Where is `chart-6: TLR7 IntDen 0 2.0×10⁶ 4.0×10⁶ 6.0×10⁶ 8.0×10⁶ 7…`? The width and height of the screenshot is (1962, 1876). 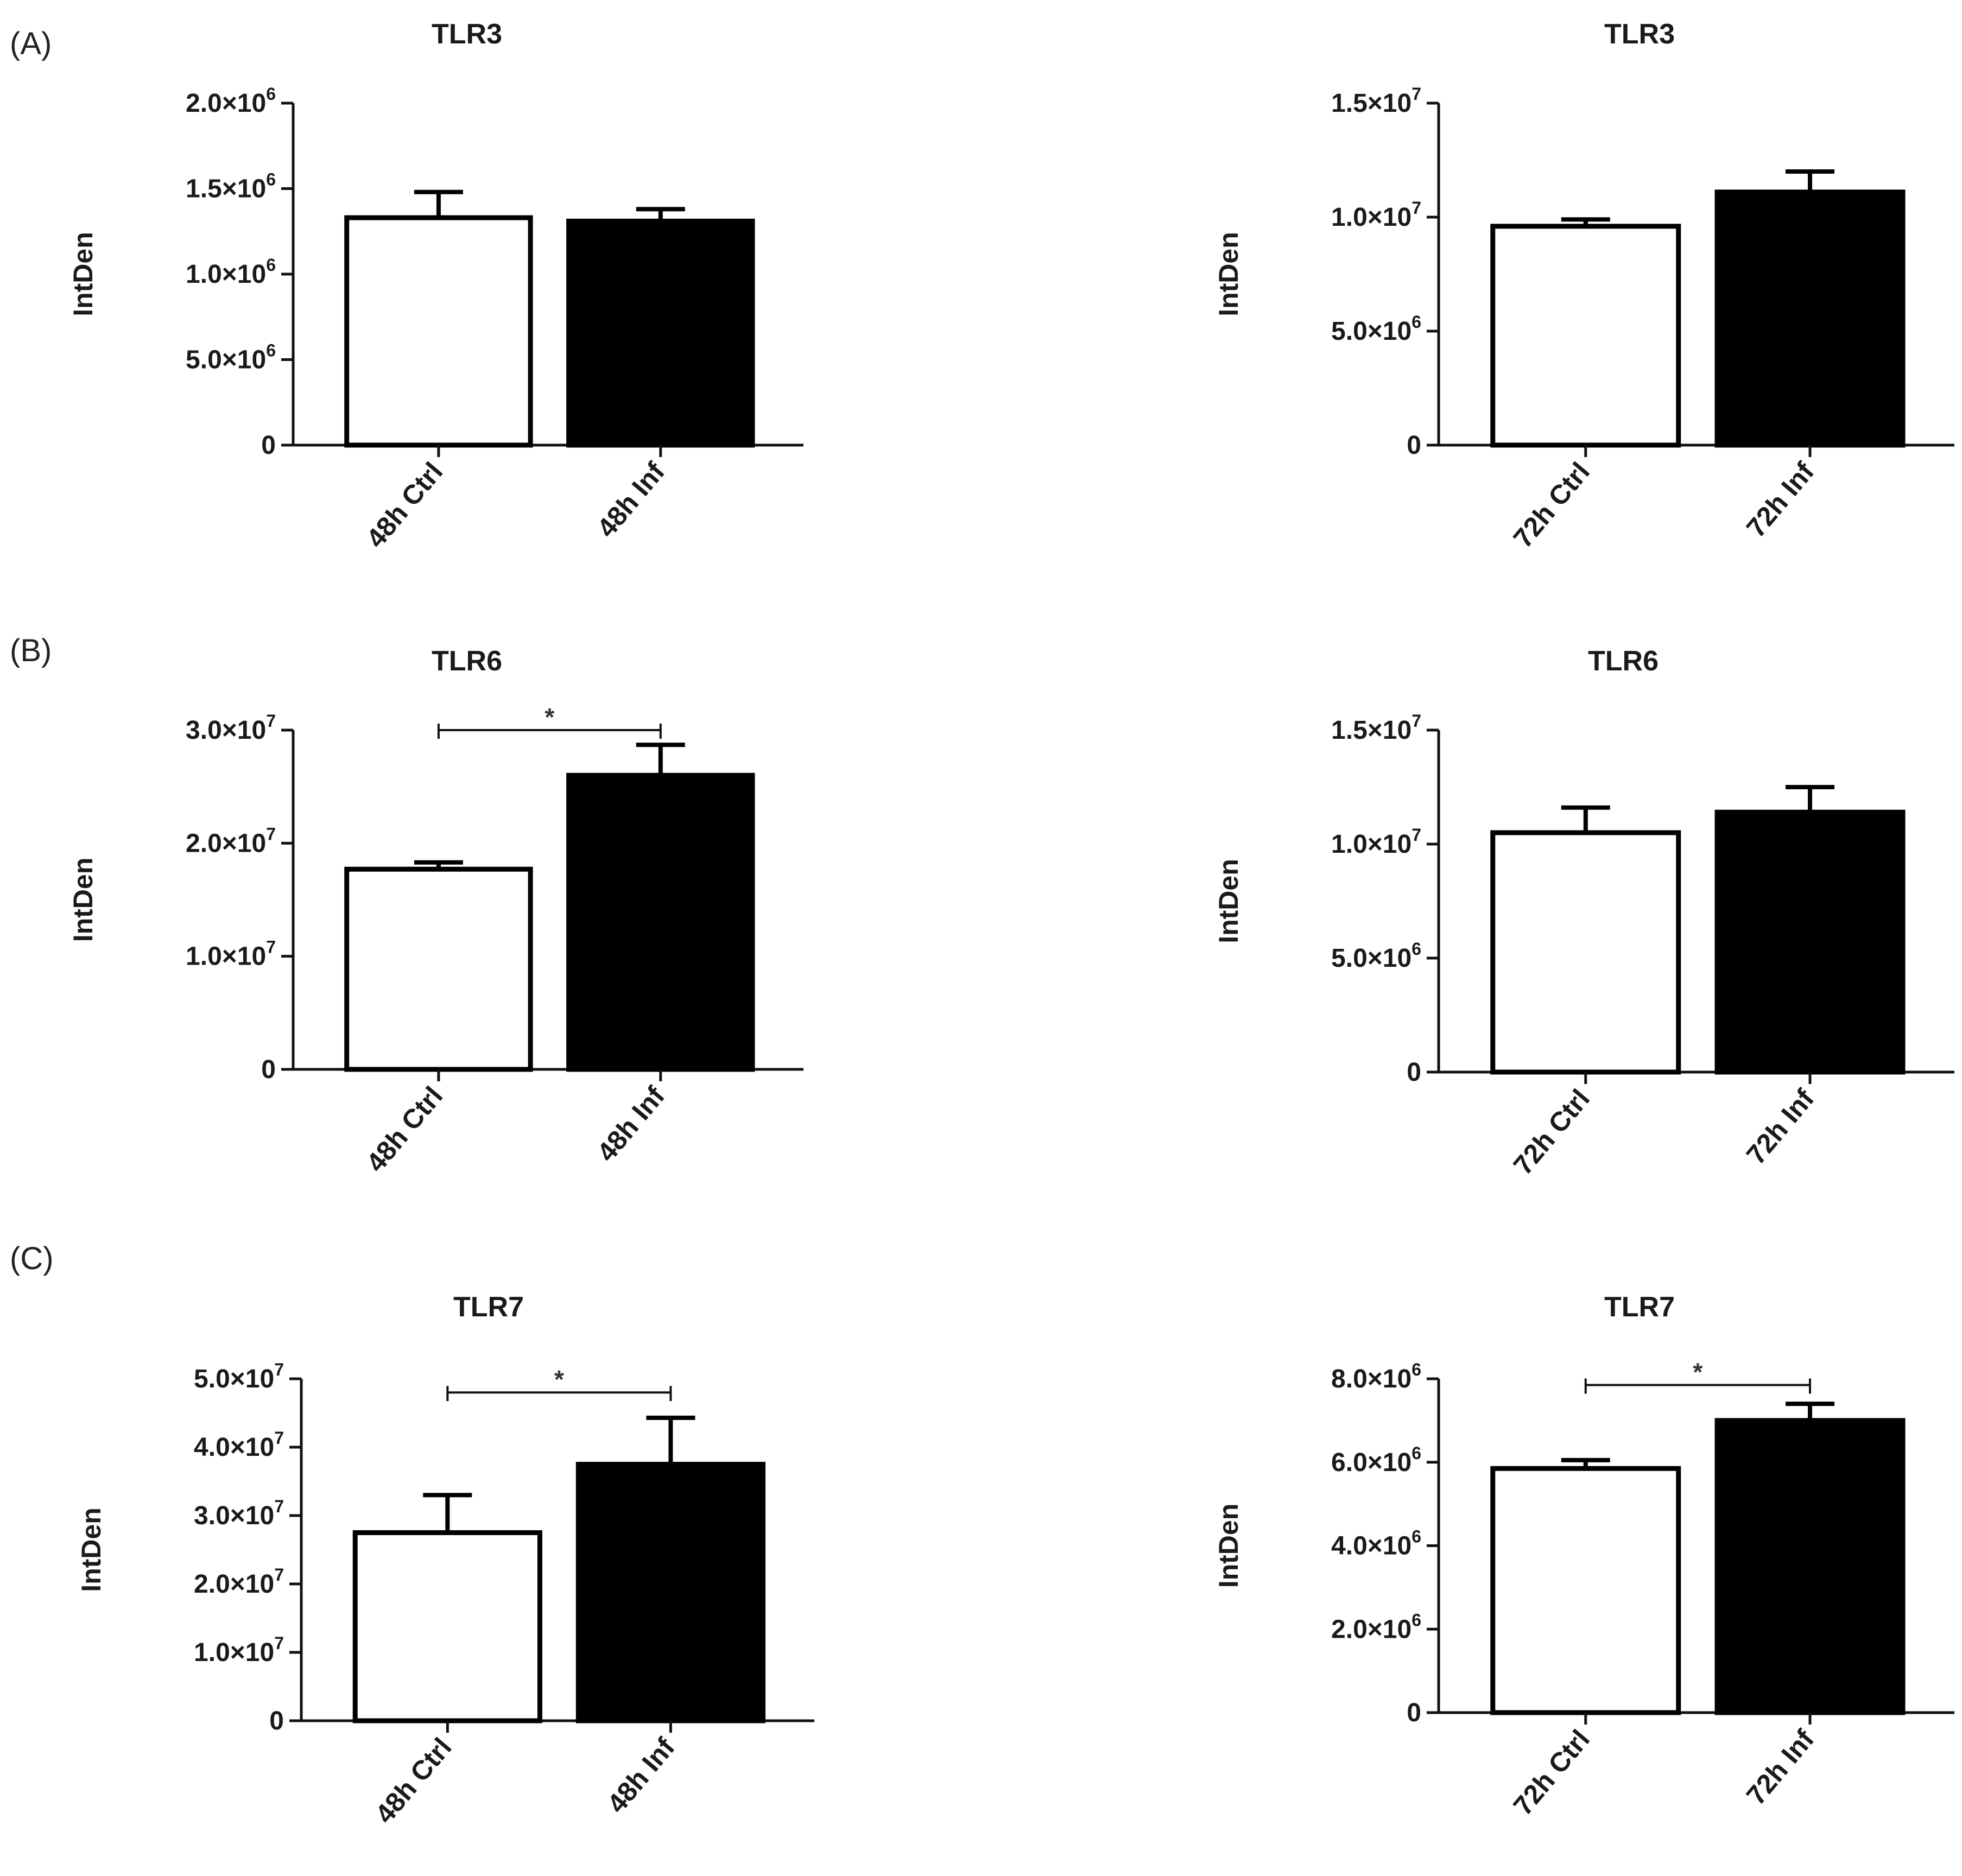
chart-6: TLR7 IntDen 0 2.0×10⁶ 4.0×10⁶ 6.0×10⁶ 8.0×10⁶ 7… is located at coordinates (1583, 1556).